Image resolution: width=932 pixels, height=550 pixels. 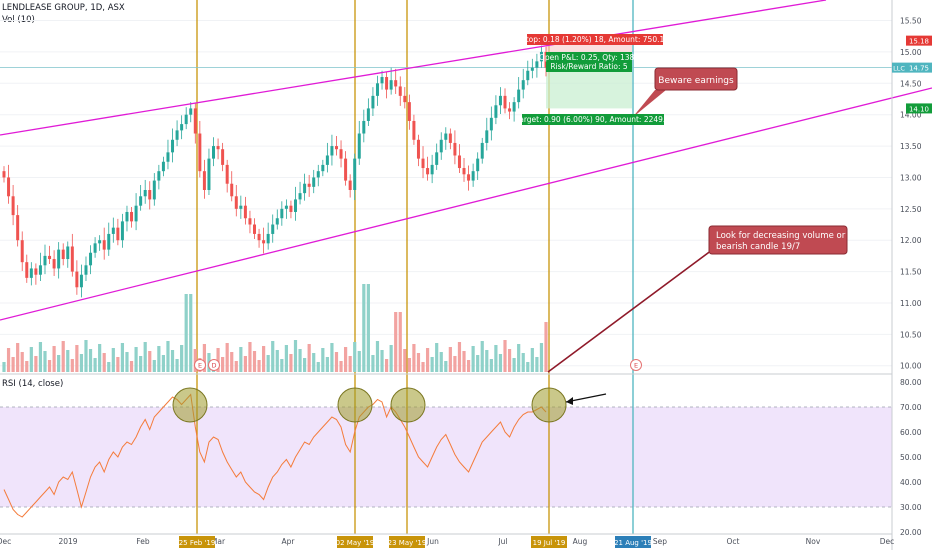 I want to click on target-price-box, so click(x=919, y=108).